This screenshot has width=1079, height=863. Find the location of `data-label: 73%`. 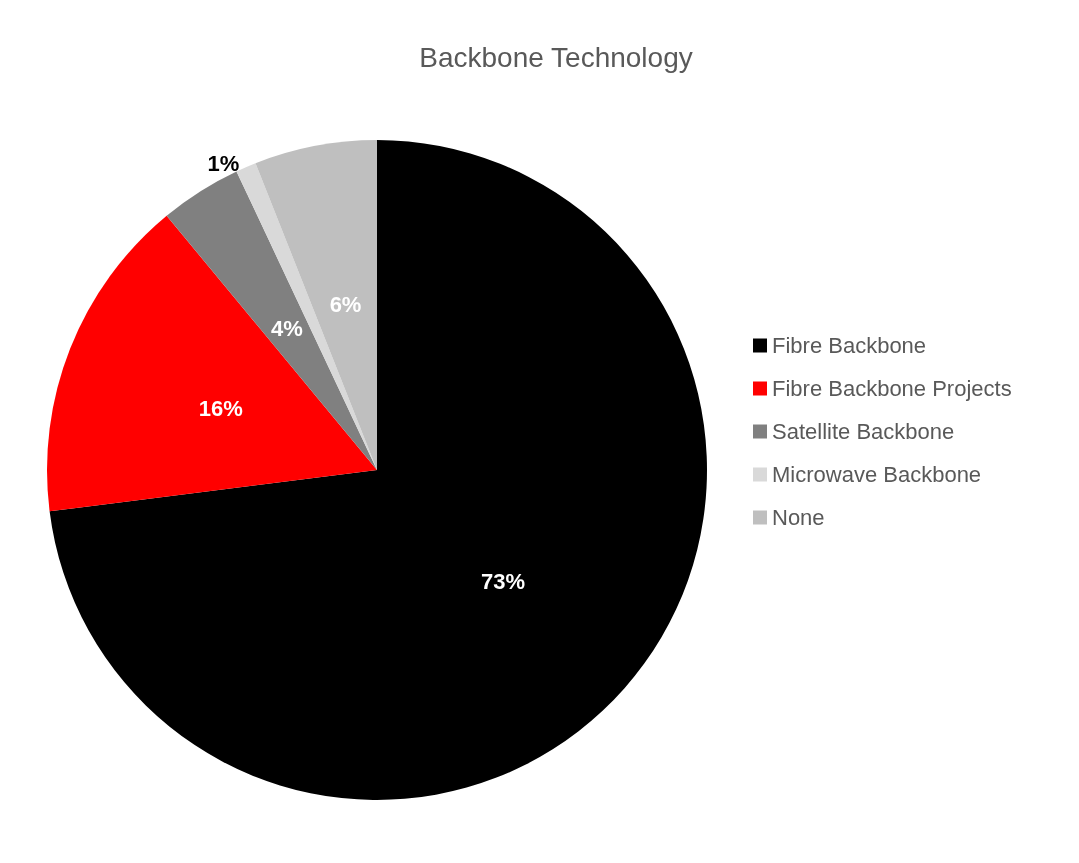

data-label: 73% is located at coordinates (503, 581).